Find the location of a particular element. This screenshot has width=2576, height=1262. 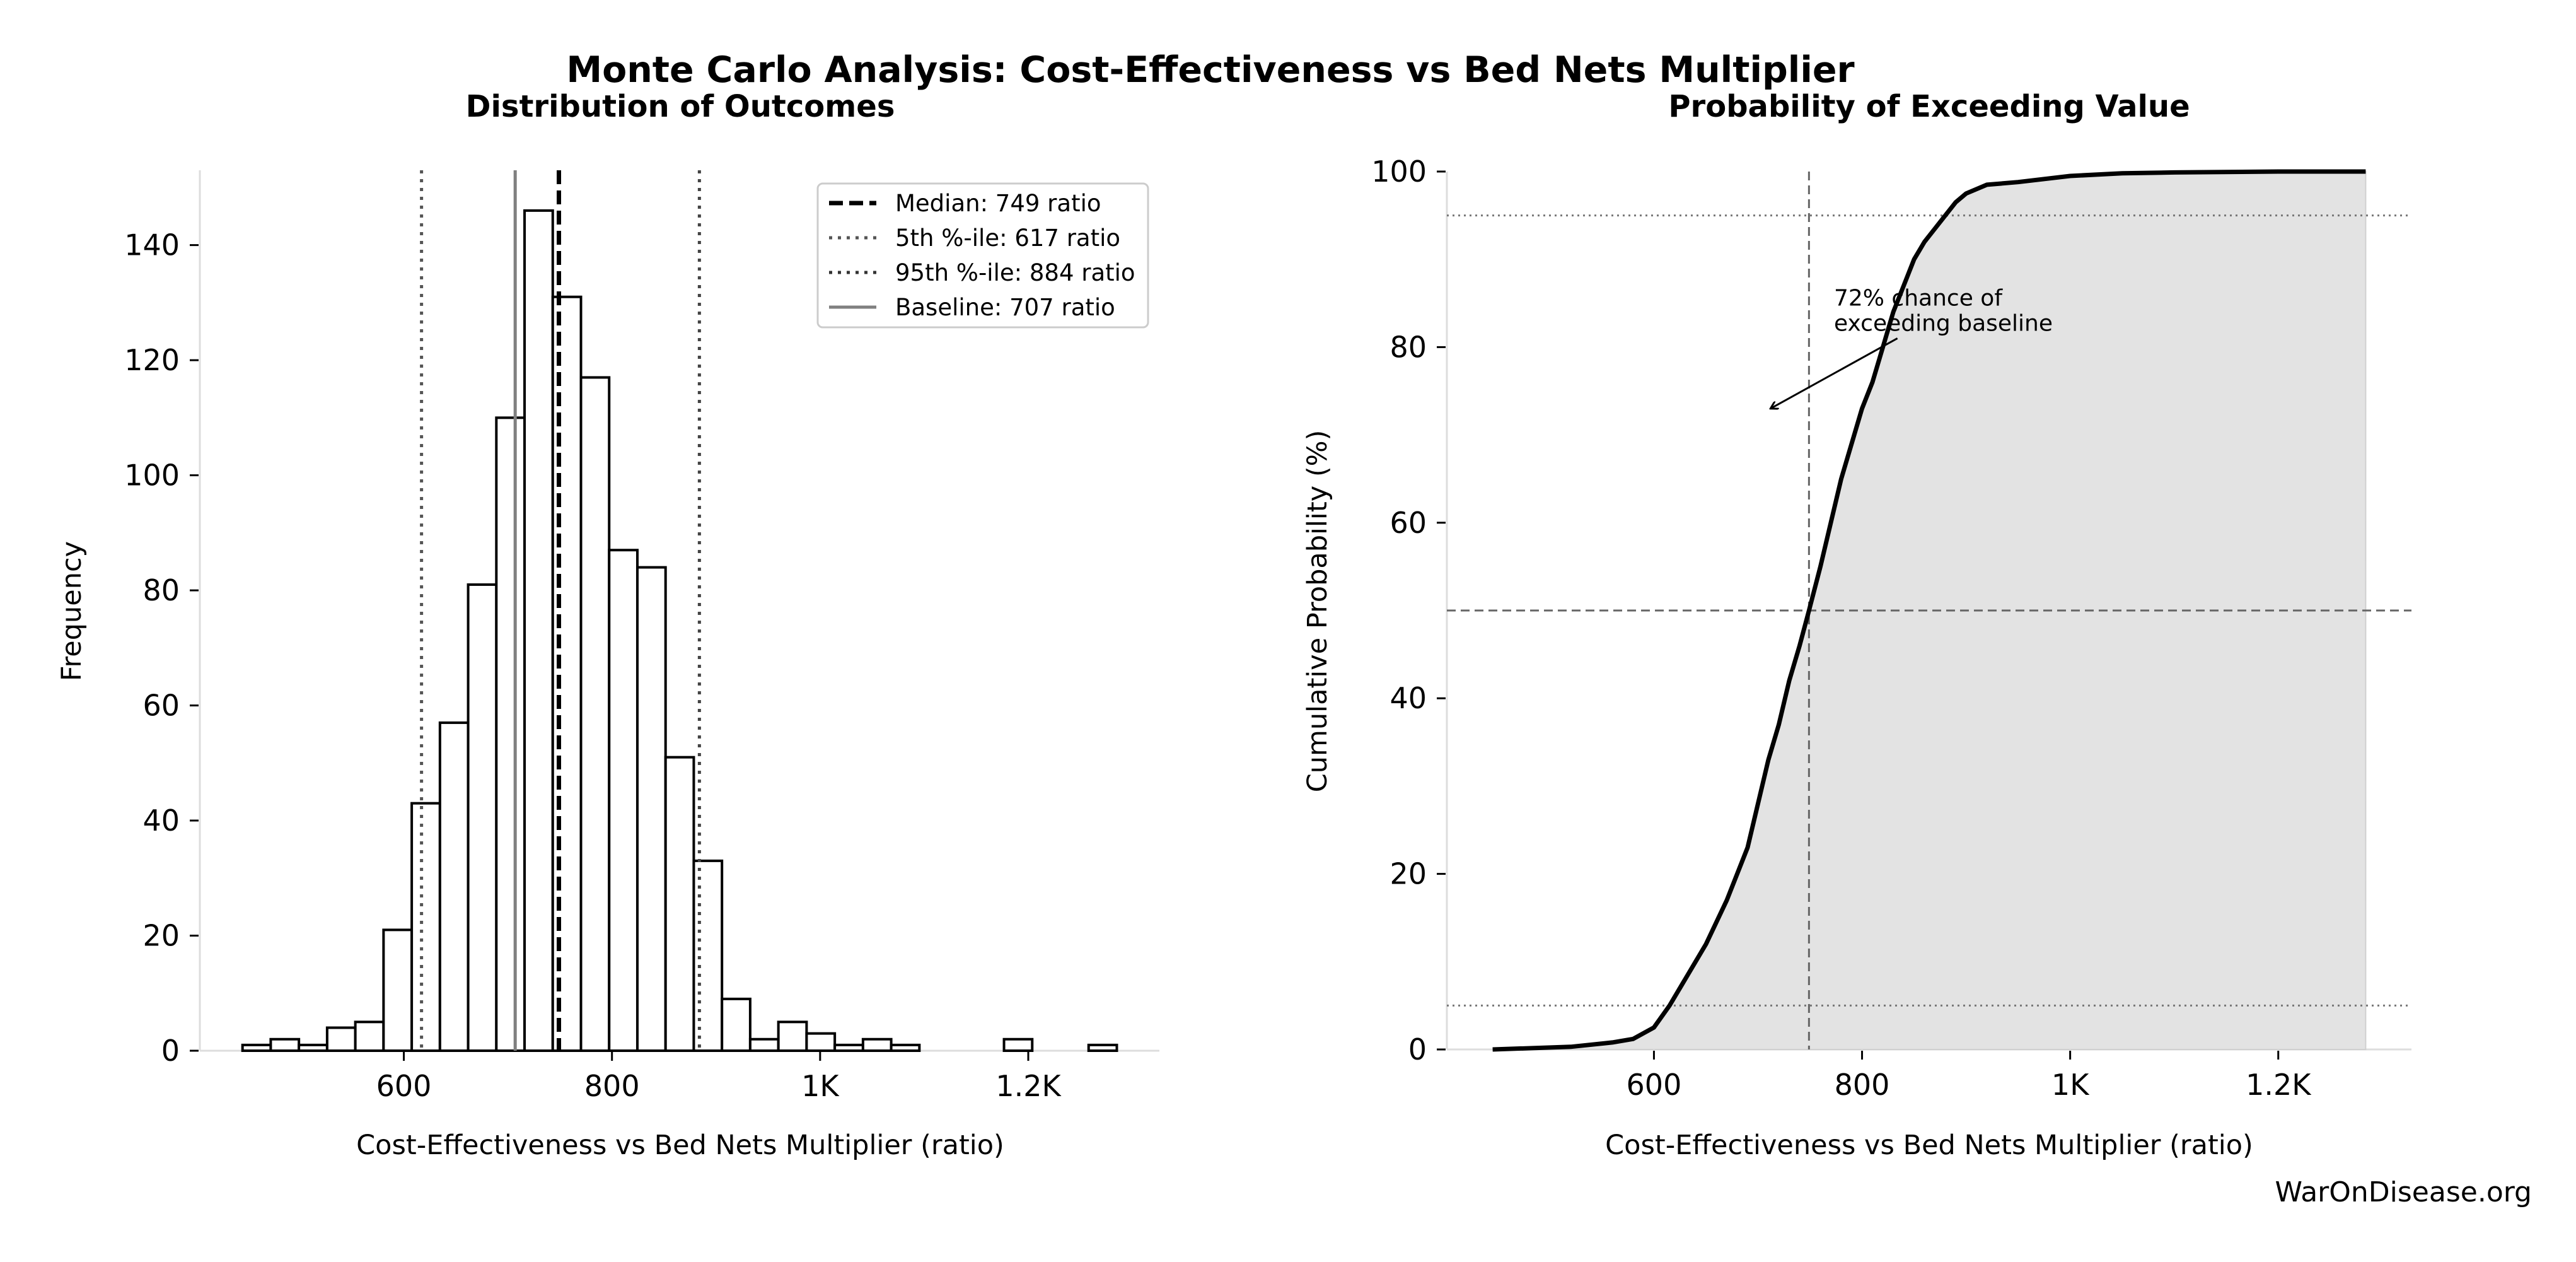

y-tick-label: 120 is located at coordinates (152, 360).